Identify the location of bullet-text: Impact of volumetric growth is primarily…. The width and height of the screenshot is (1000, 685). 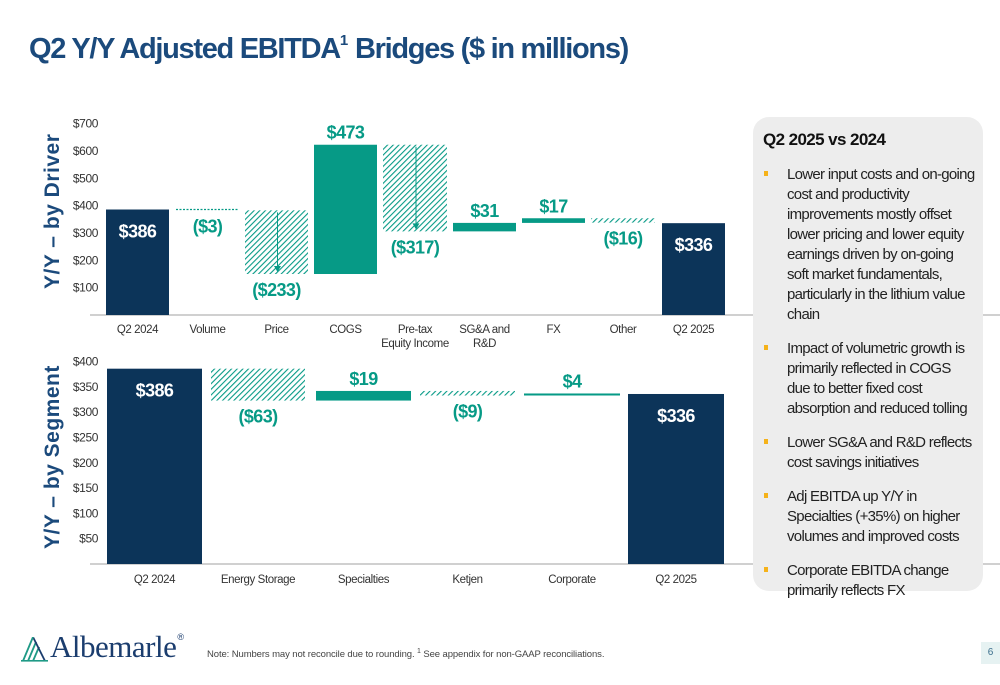
(877, 378).